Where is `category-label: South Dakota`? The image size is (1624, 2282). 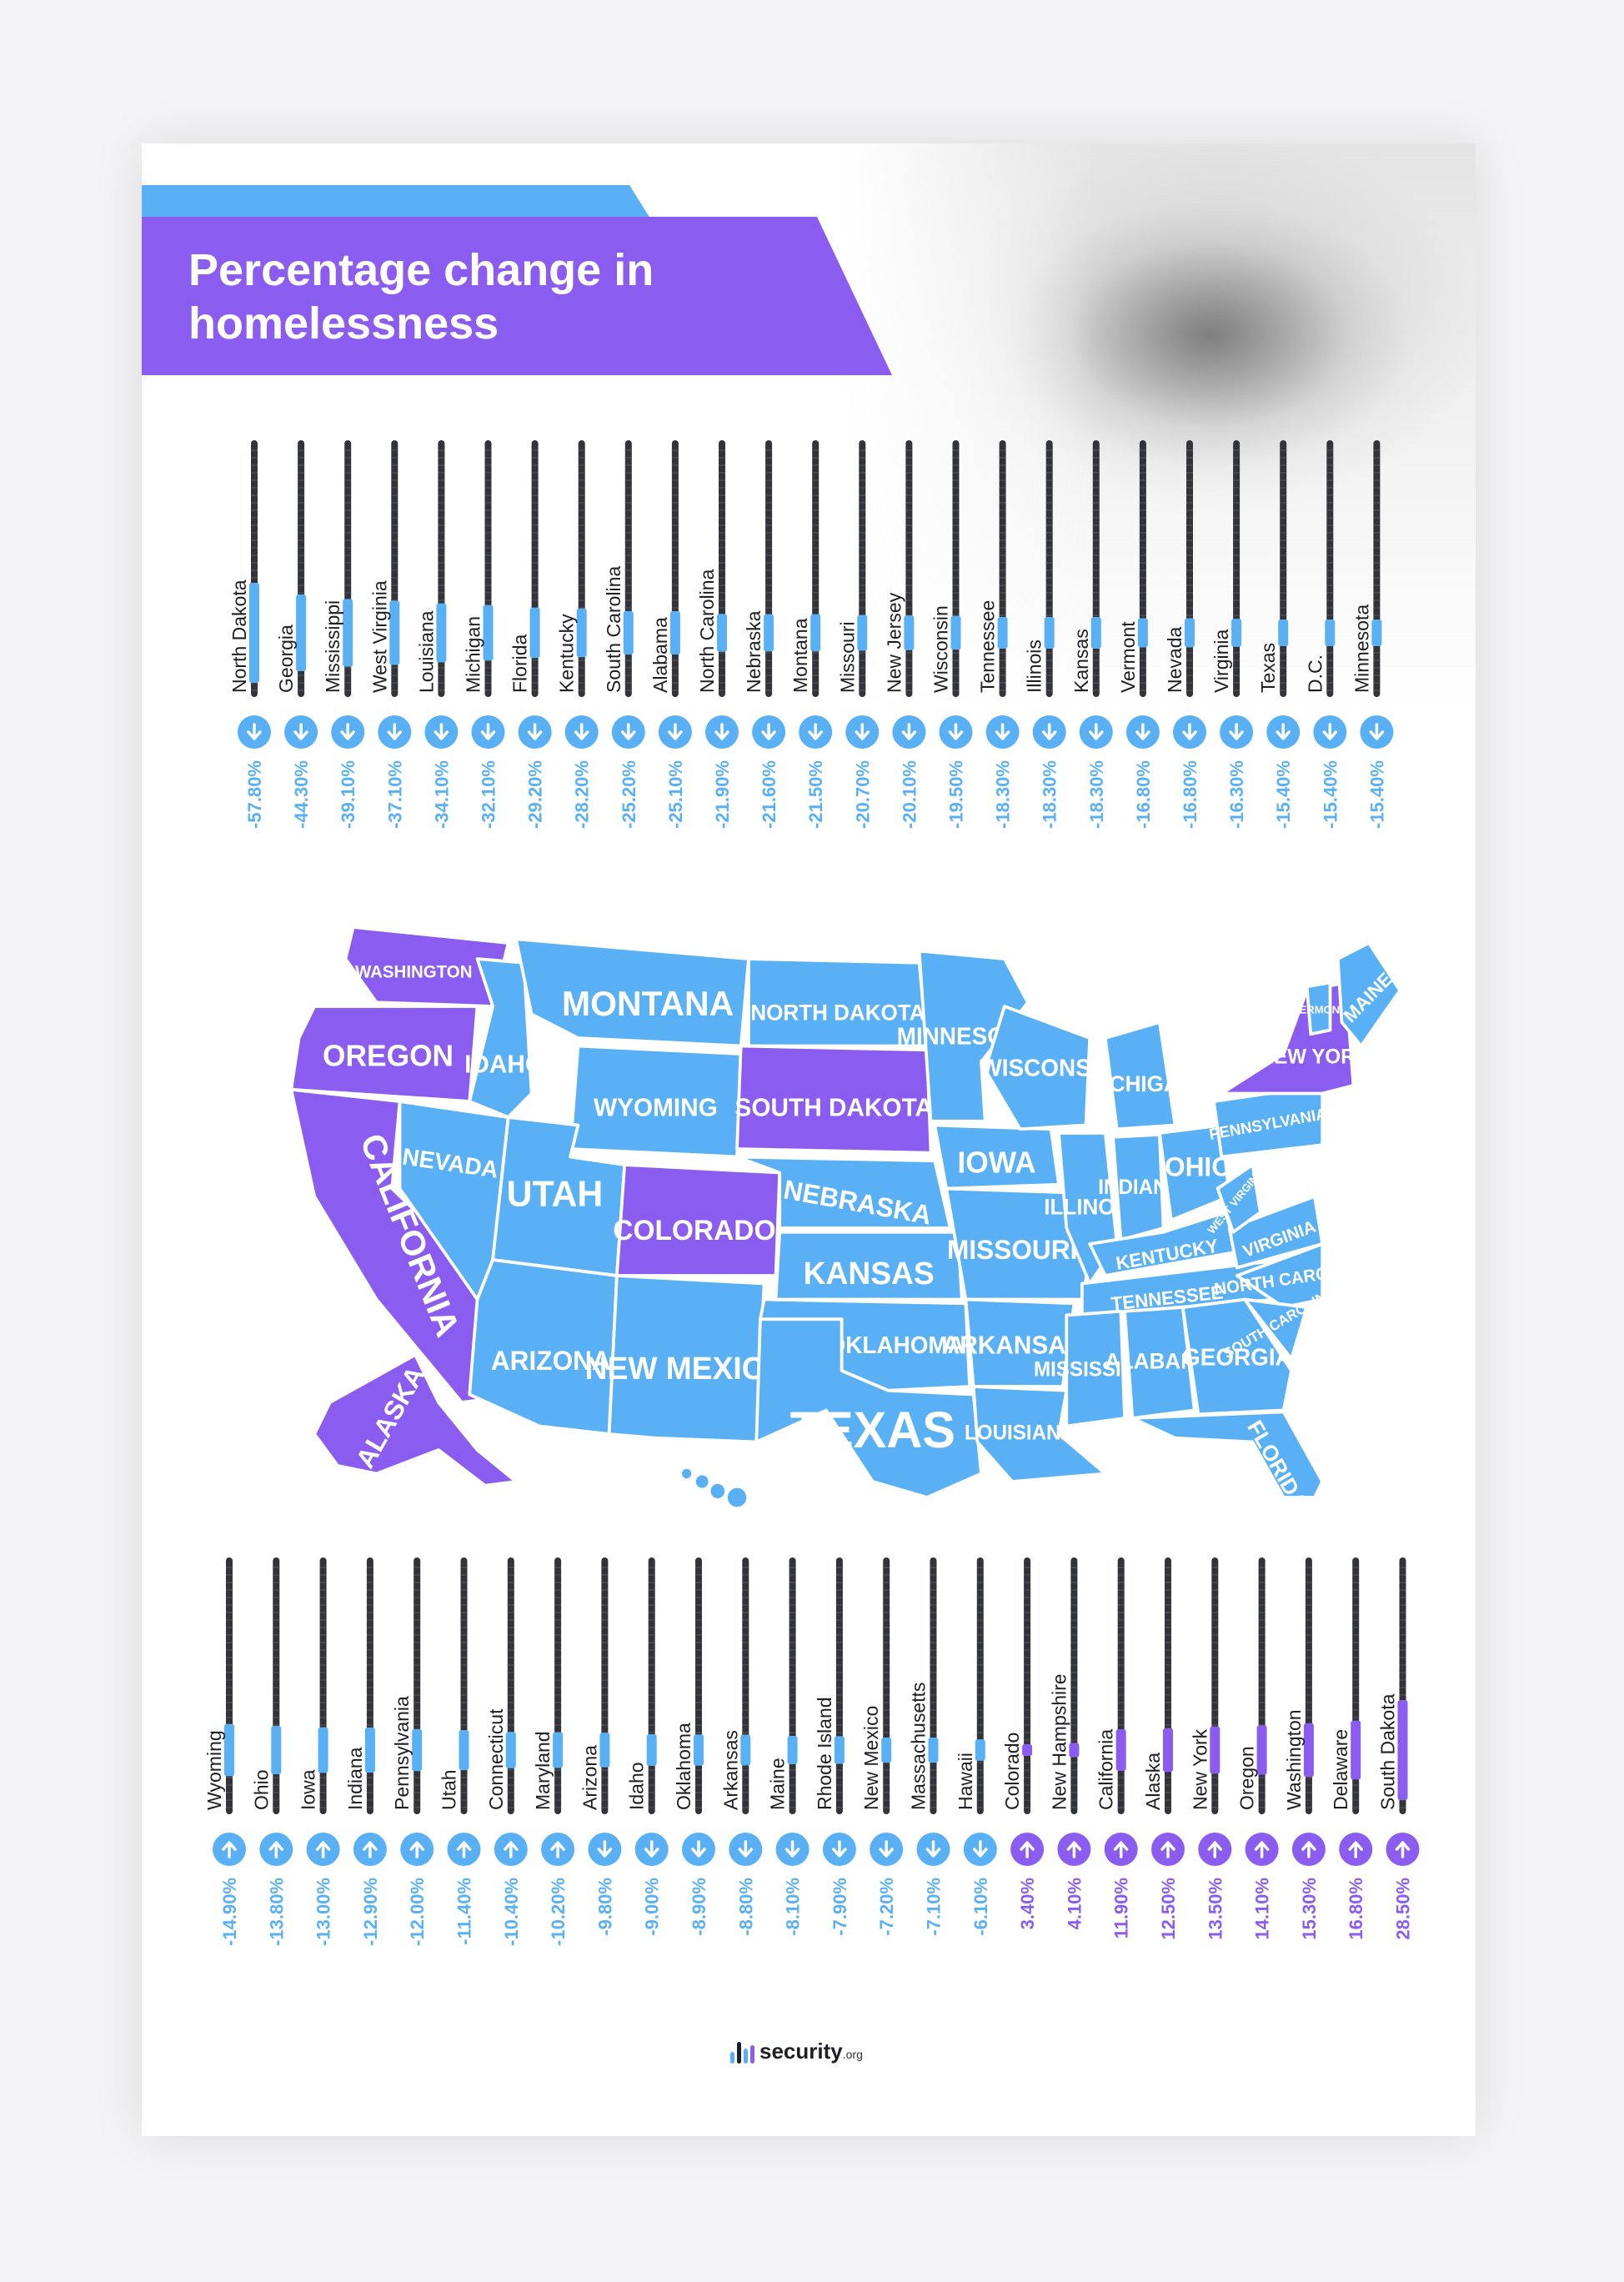
category-label: South Dakota is located at coordinates (1388, 1751).